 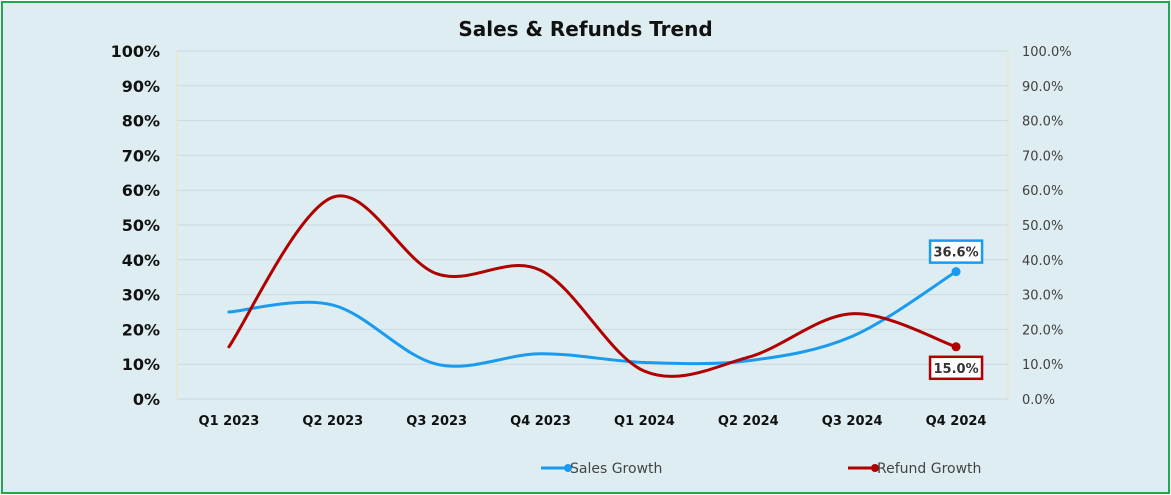 What do you see at coordinates (956, 347) in the screenshot?
I see `refund-growth-point` at bounding box center [956, 347].